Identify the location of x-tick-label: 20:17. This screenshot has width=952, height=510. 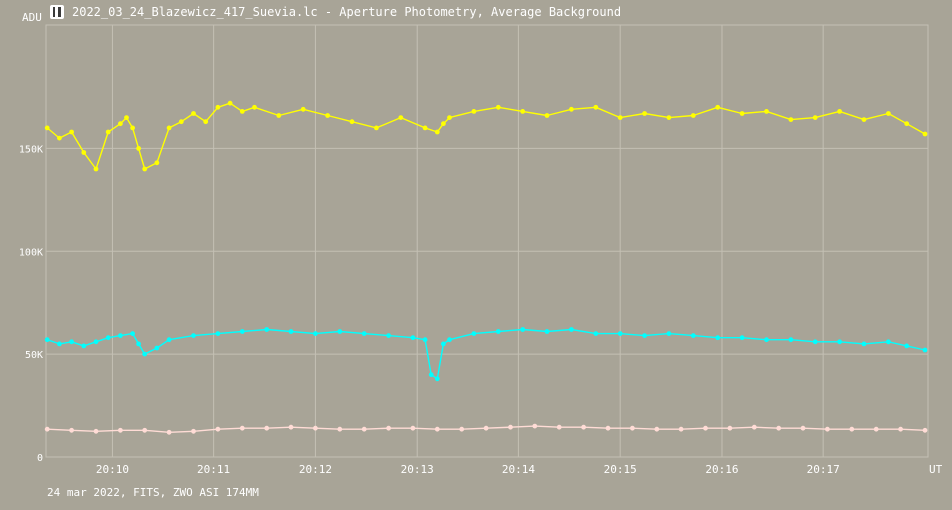
(823, 469).